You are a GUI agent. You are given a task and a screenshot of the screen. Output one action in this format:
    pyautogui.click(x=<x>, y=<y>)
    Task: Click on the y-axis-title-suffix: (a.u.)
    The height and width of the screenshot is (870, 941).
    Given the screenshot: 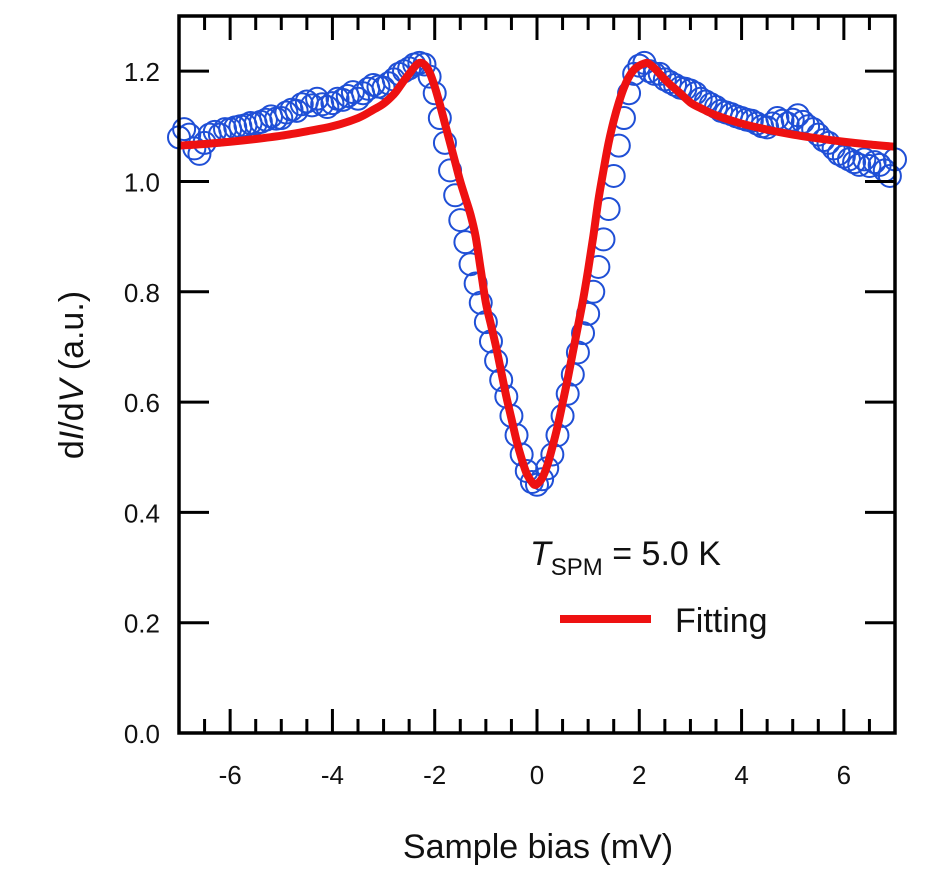 What is the action you would take?
    pyautogui.click(x=72, y=335)
    